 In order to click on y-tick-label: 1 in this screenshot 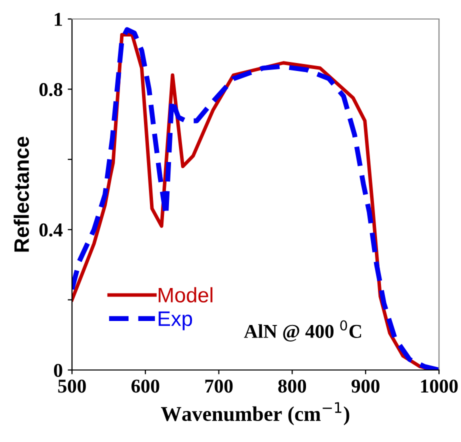, I will do `click(58, 19)`.